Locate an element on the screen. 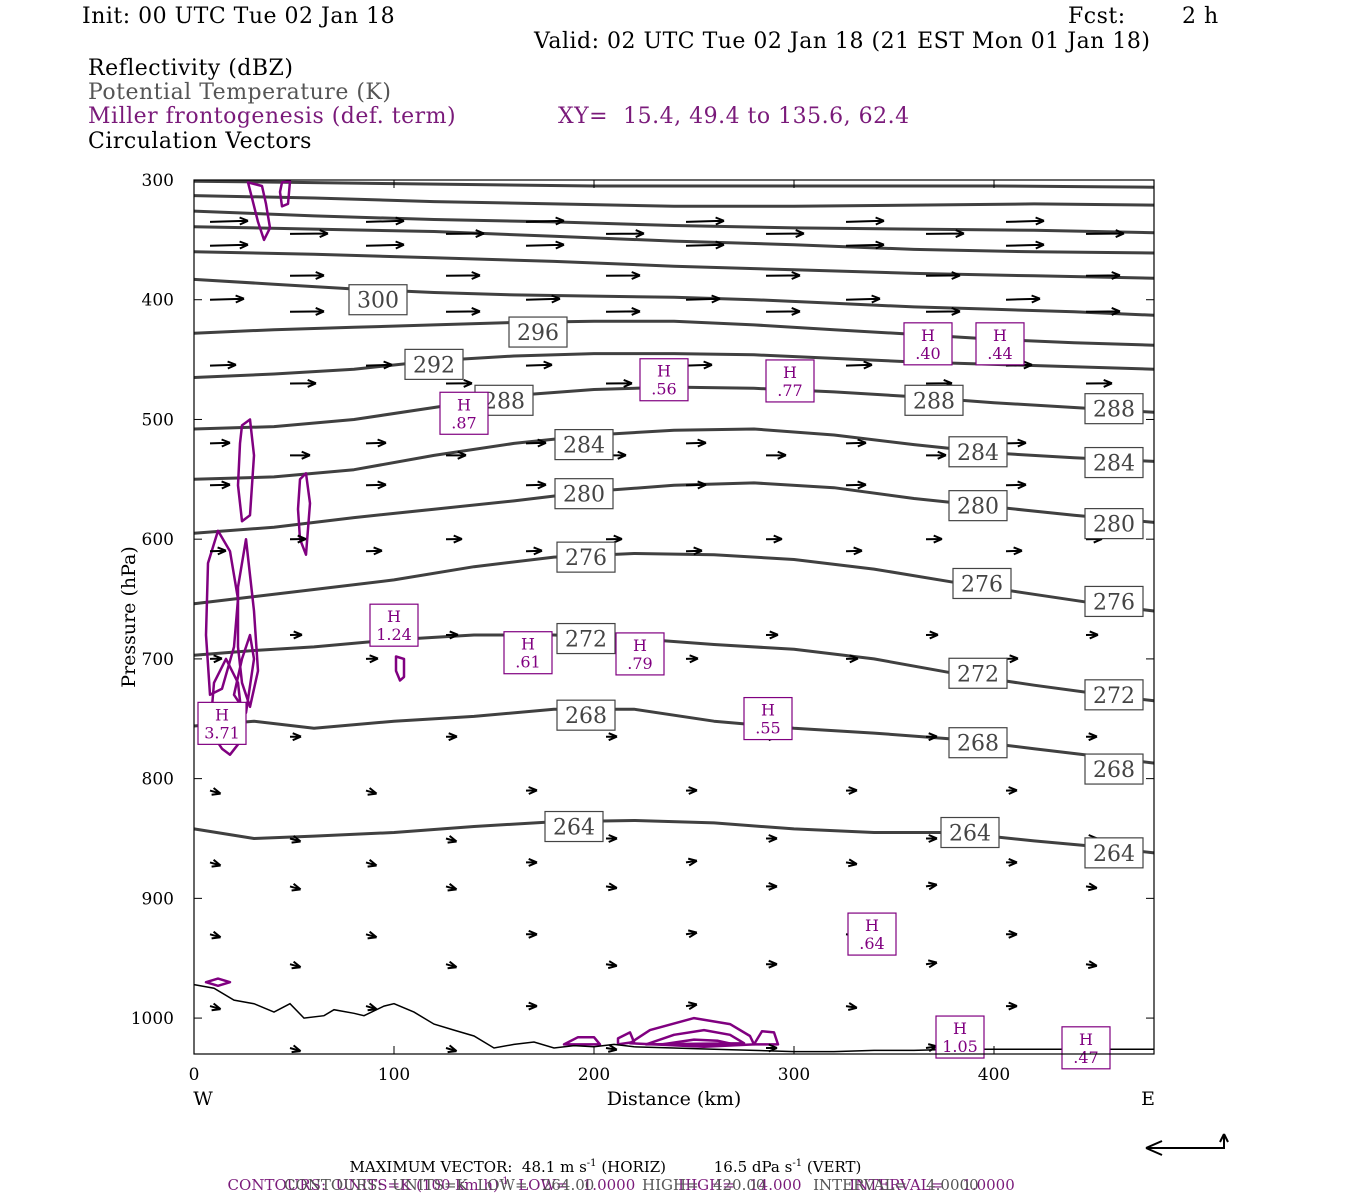 The image size is (1350, 1200). isentrope-label: 268 is located at coordinates (978, 744).